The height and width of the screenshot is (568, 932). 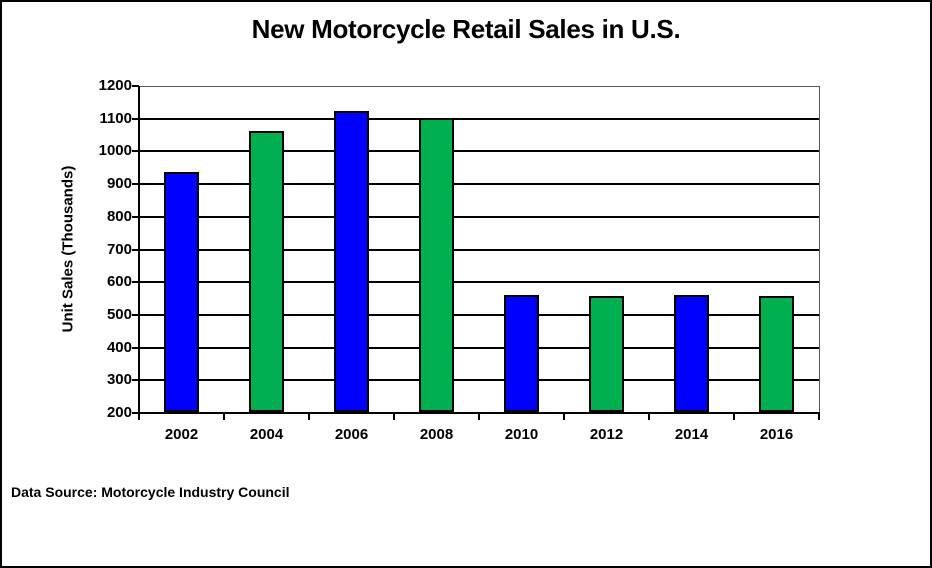 I want to click on bar-2016, so click(x=776, y=353).